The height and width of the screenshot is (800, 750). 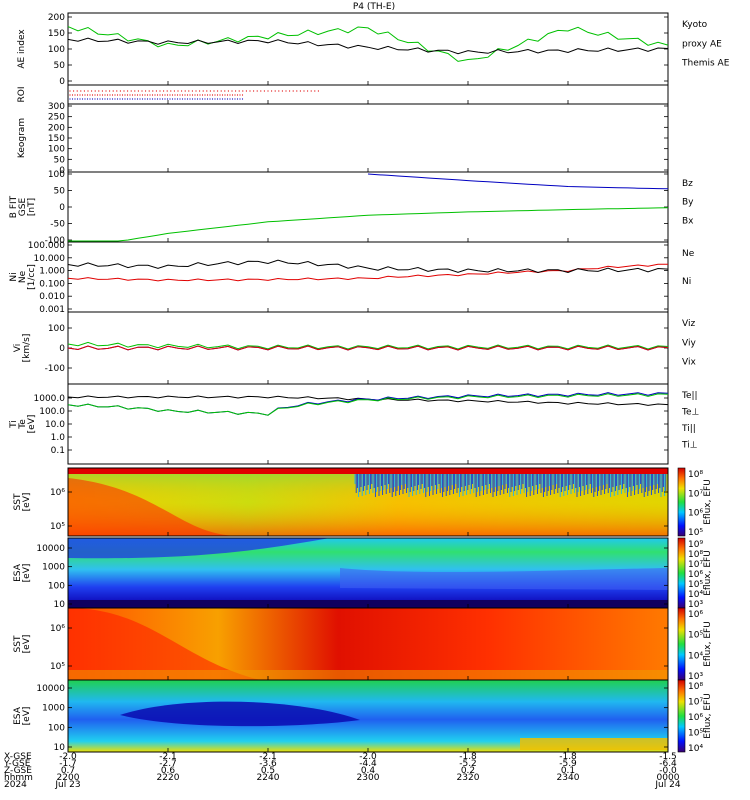 I want to click on colorbar-tick-esa_e: 10⁹, so click(x=695, y=545).